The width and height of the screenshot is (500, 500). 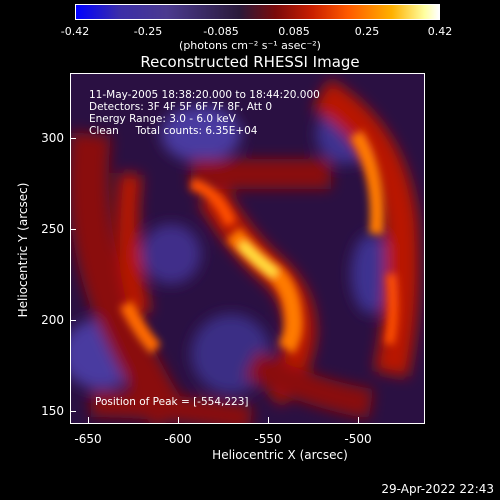 What do you see at coordinates (52, 138) in the screenshot?
I see `y-tick-label: 300` at bounding box center [52, 138].